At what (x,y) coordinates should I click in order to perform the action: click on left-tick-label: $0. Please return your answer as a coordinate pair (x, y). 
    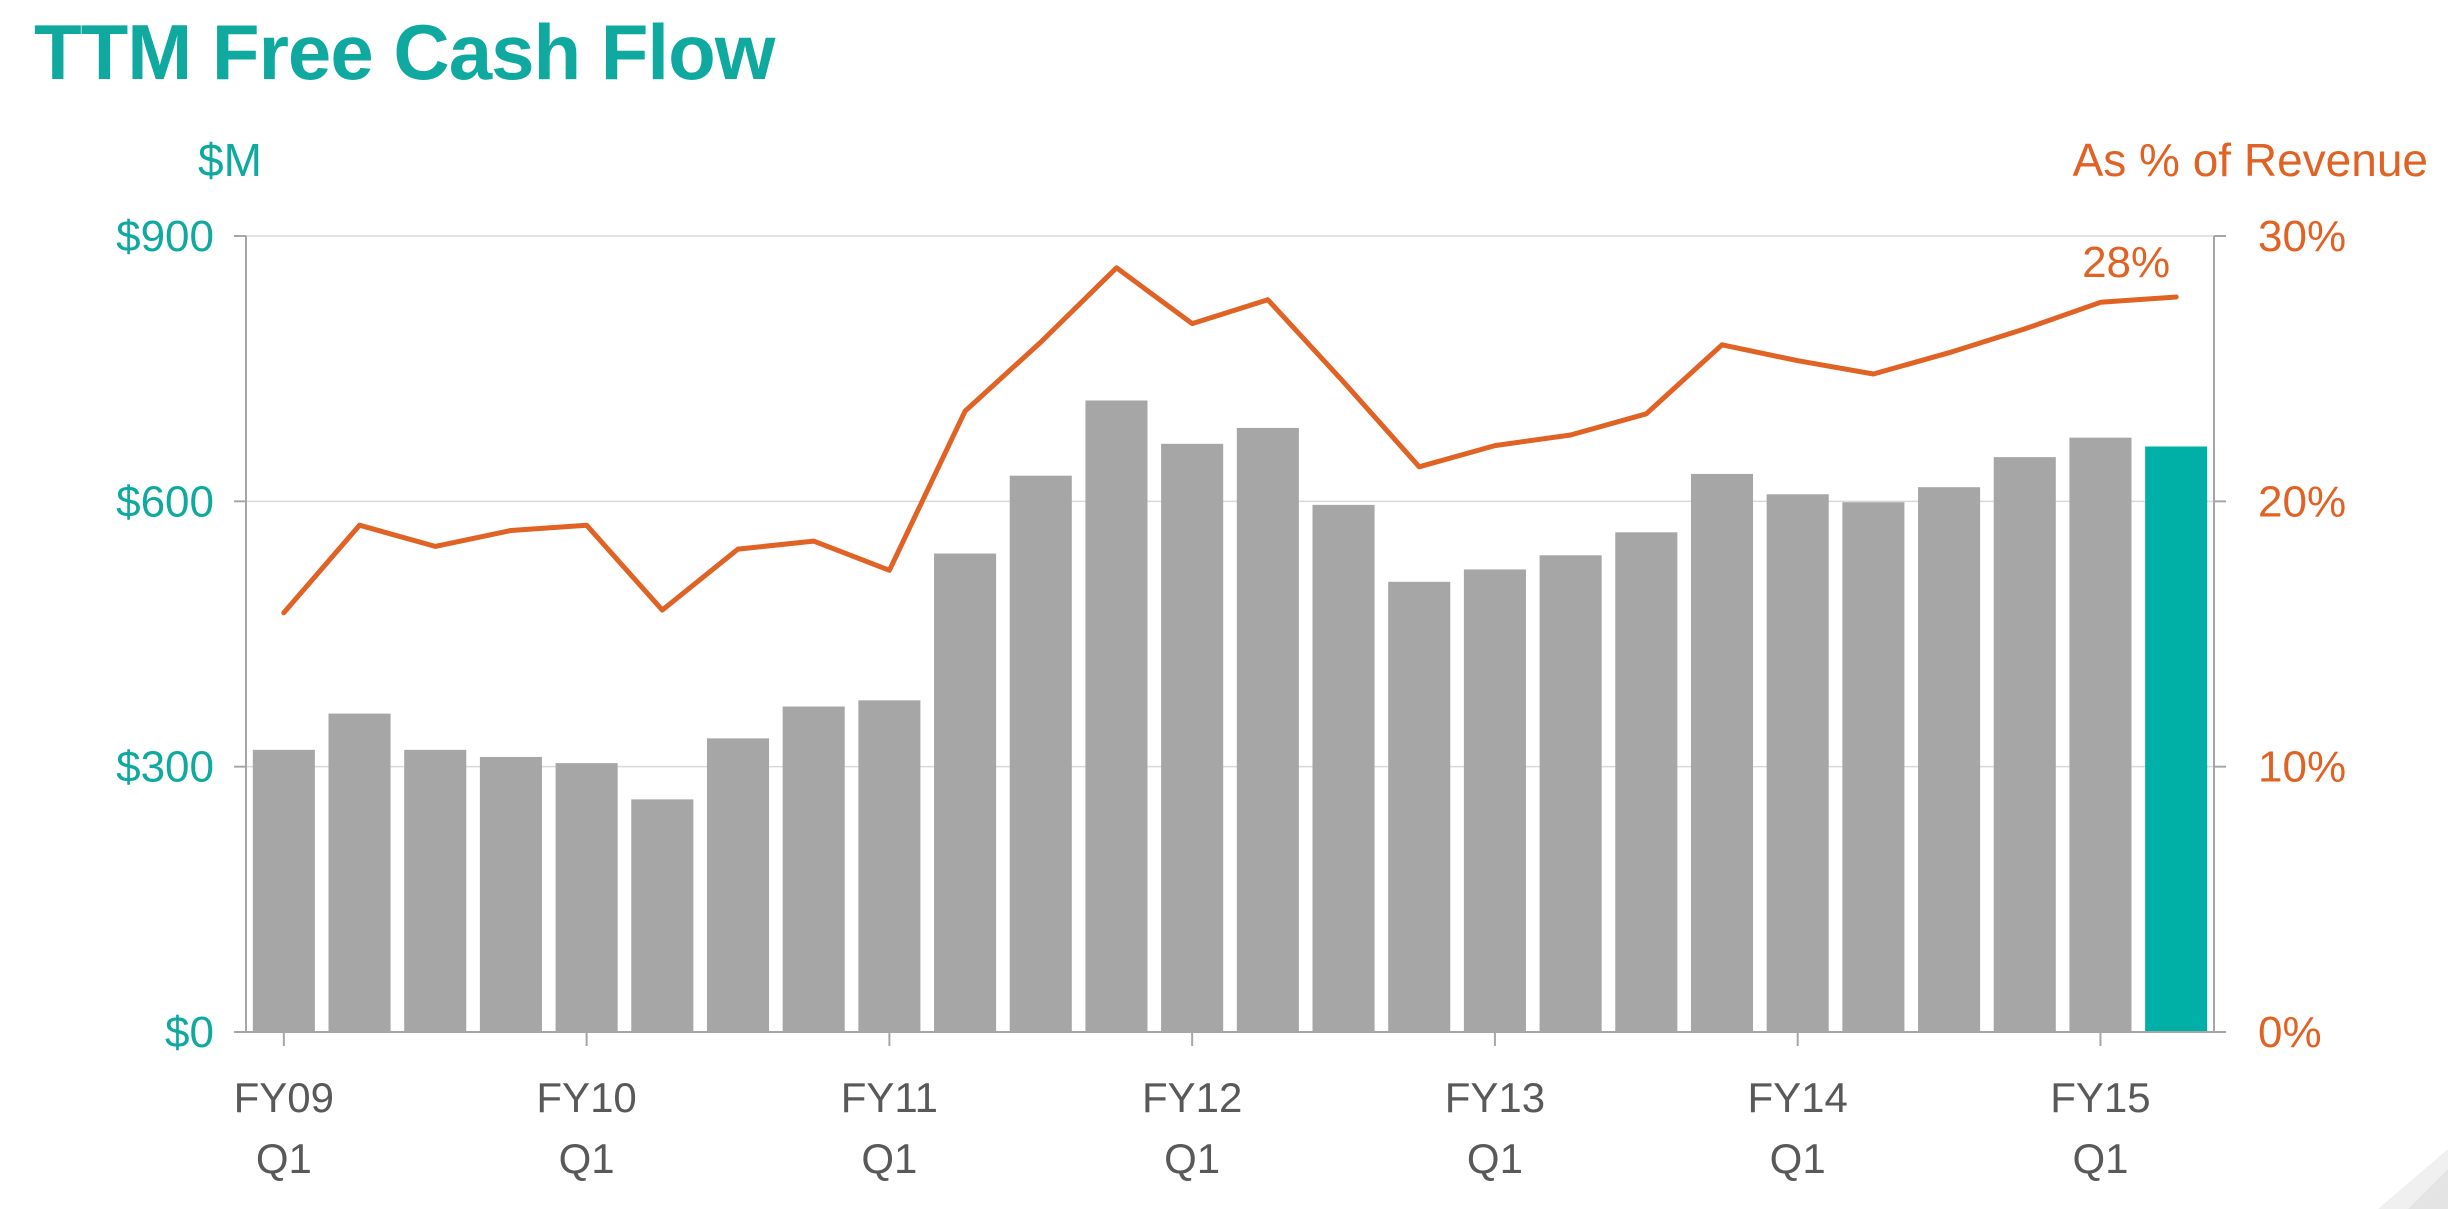
    Looking at the image, I should click on (189, 1032).